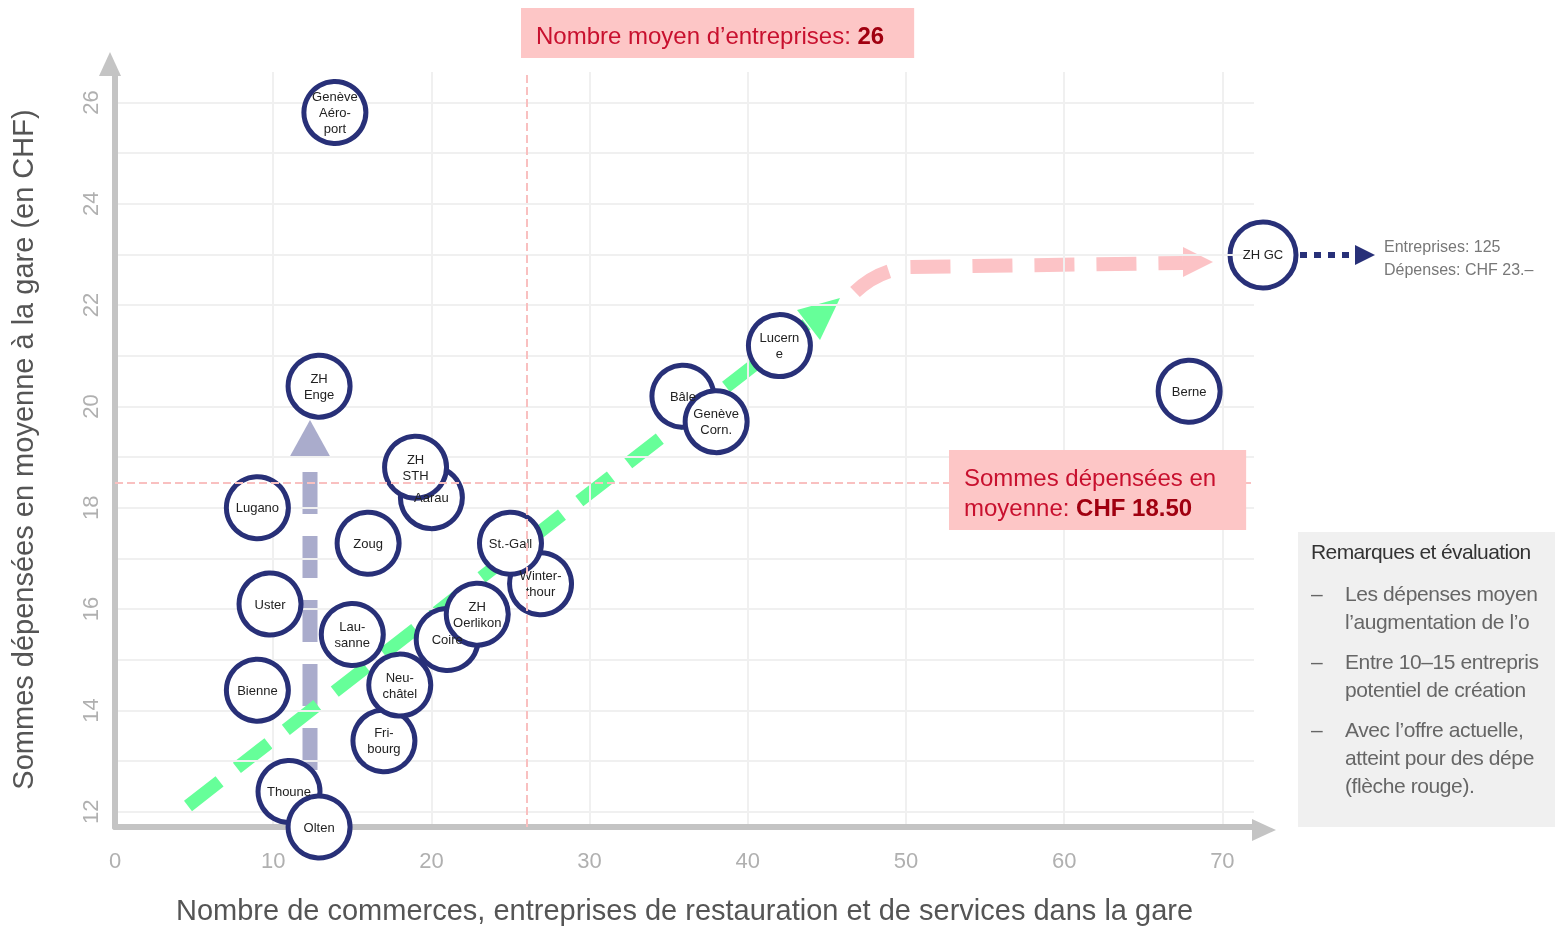 The width and height of the screenshot is (1555, 929). I want to click on data-label: Lucern e, so click(779, 346).